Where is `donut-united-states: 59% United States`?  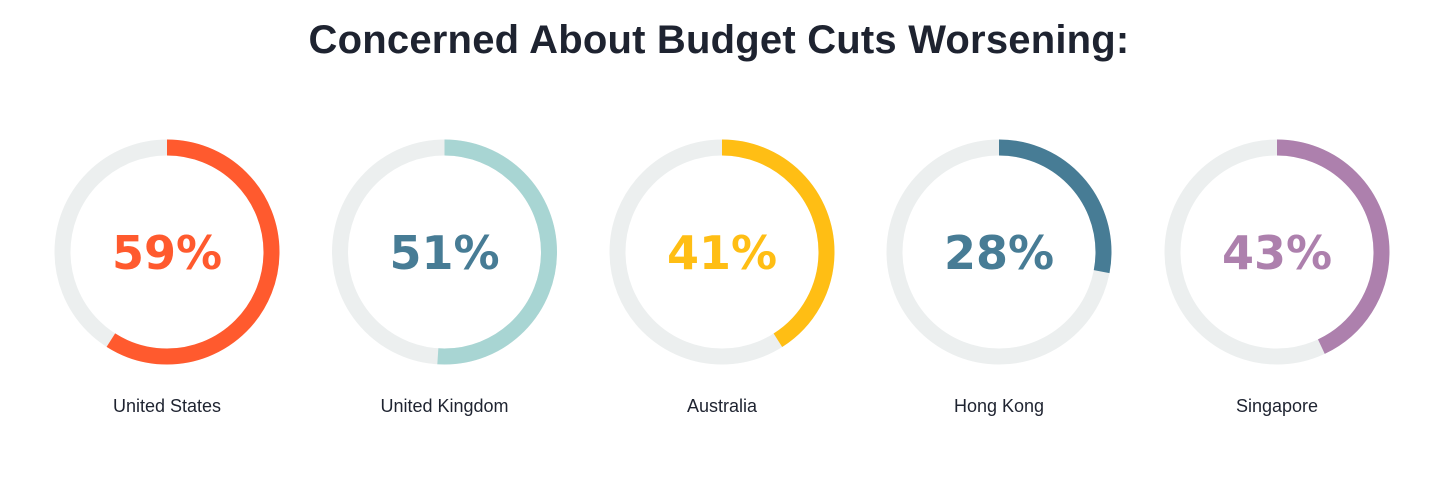
donut-united-states: 59% United States is located at coordinates (167, 277).